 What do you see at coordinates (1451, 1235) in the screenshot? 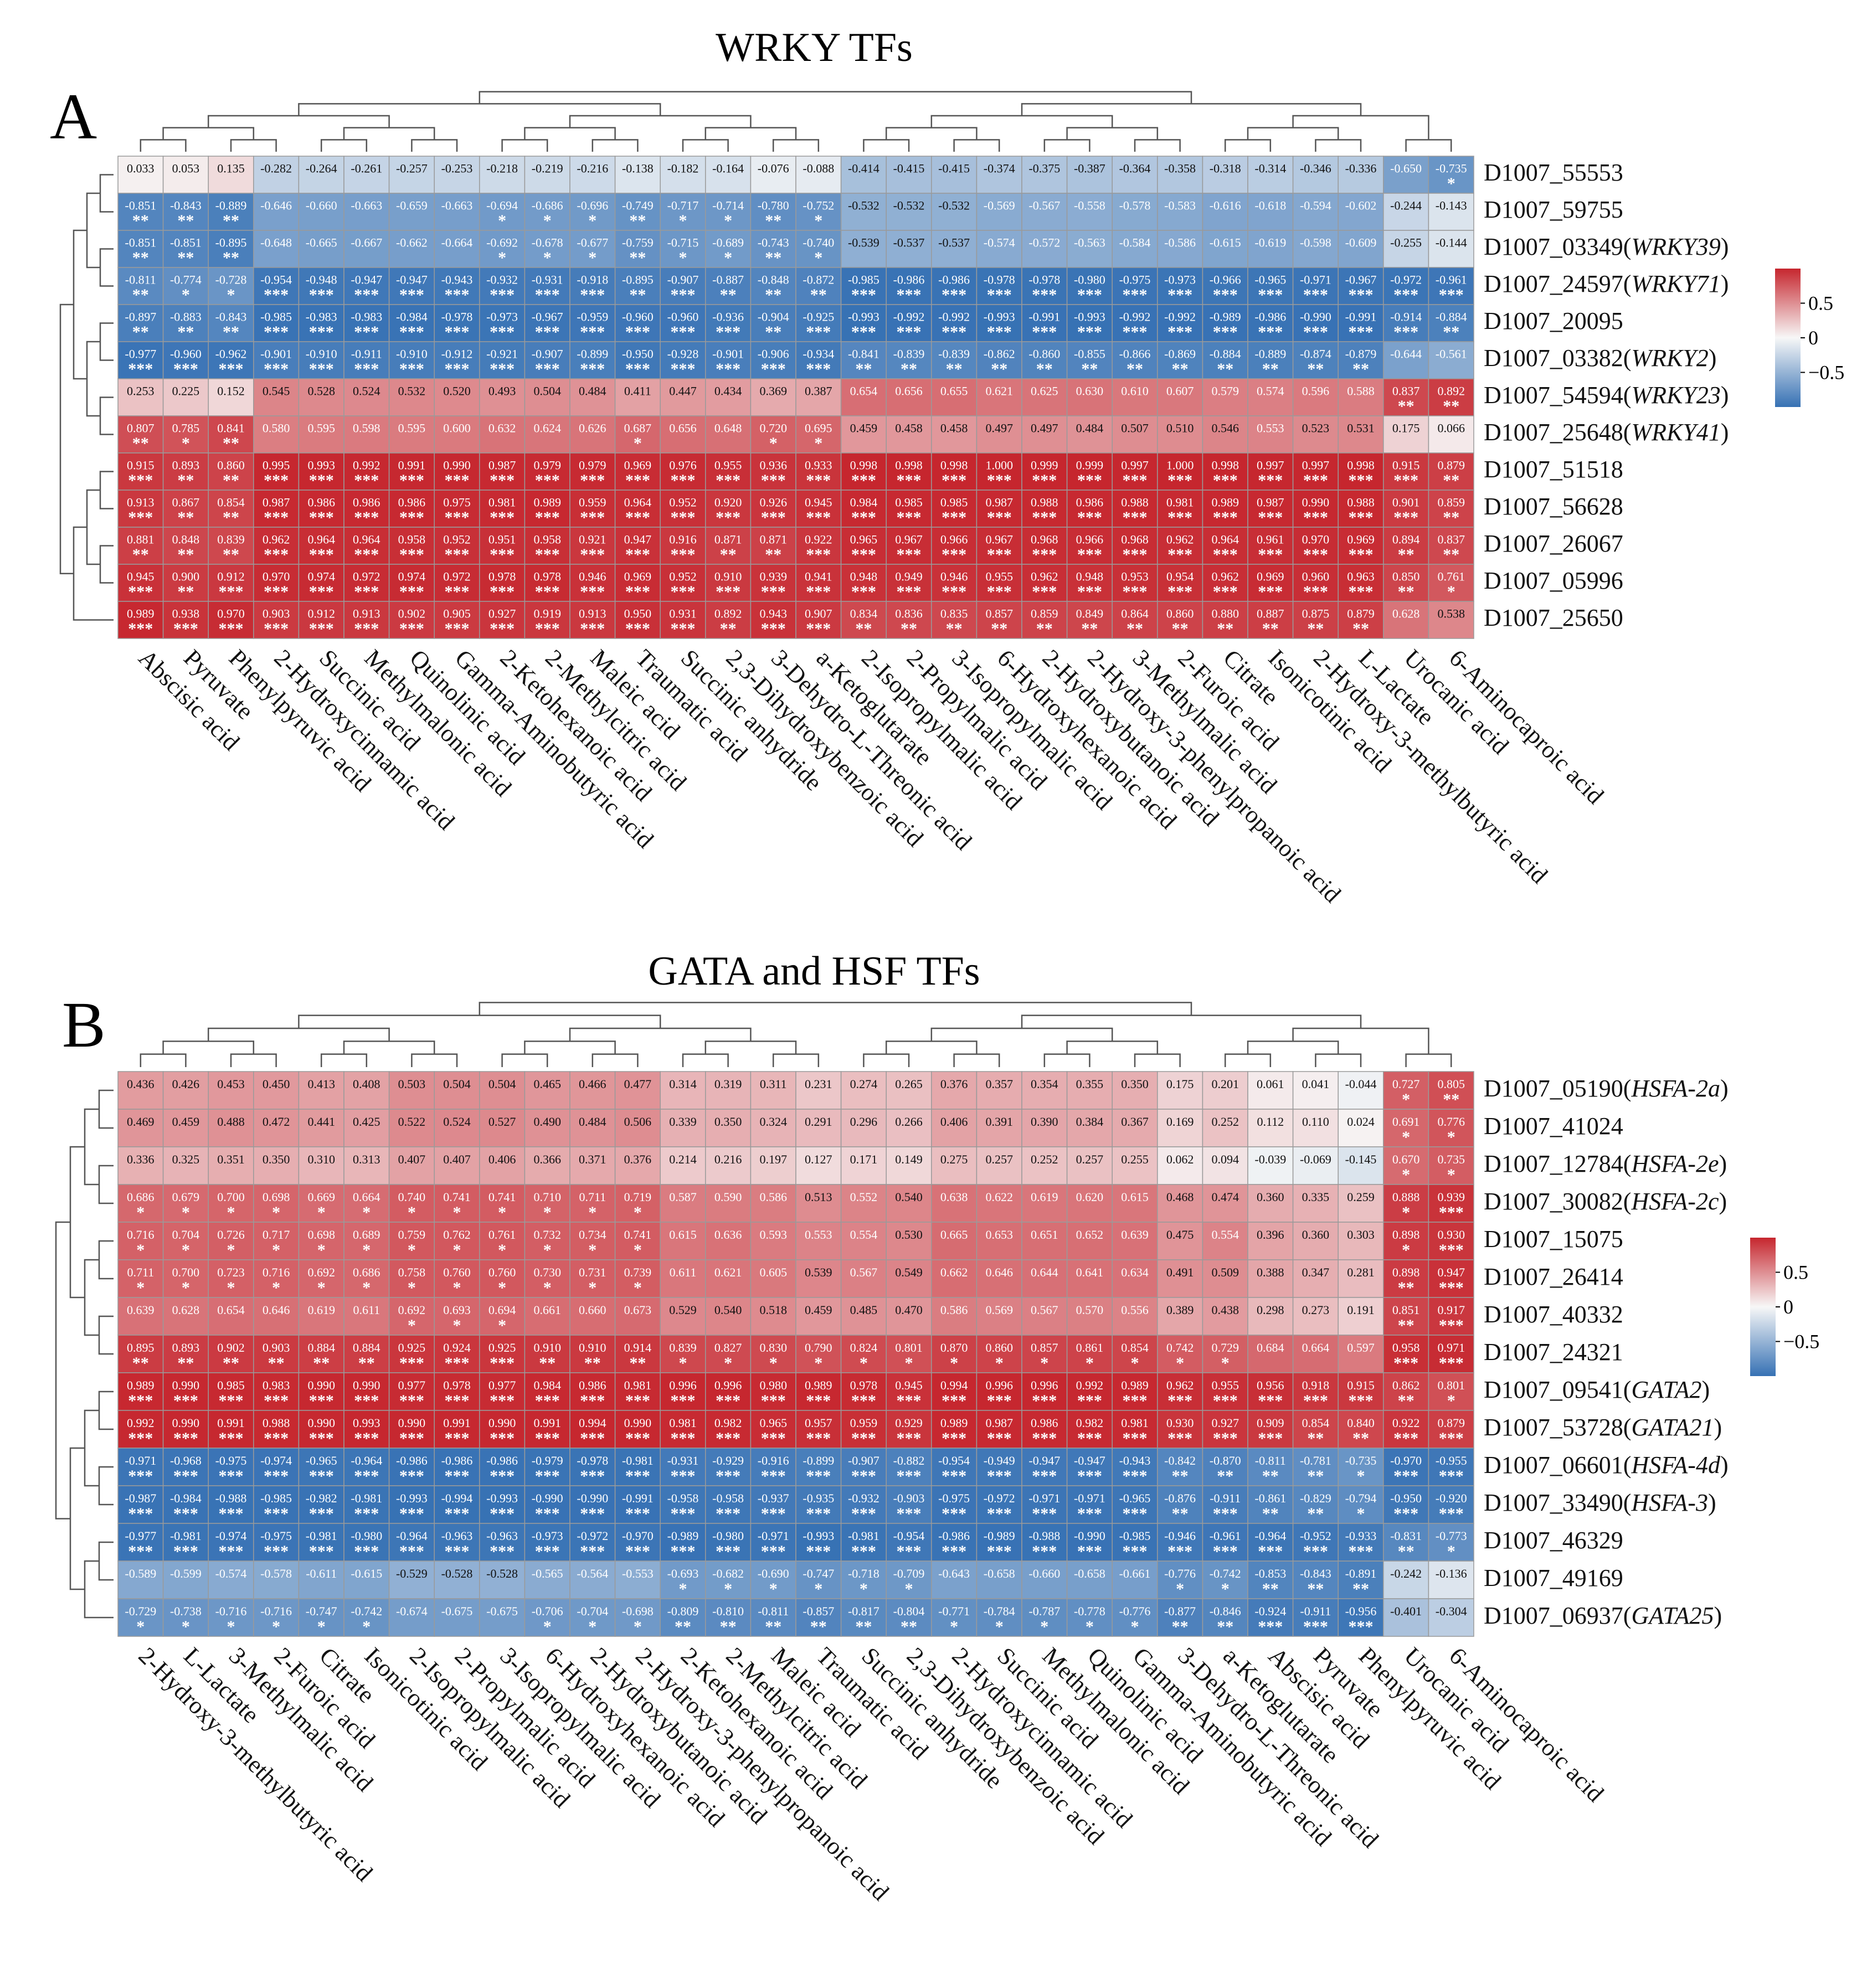
I see `panel-b-cell-value: 0.930` at bounding box center [1451, 1235].